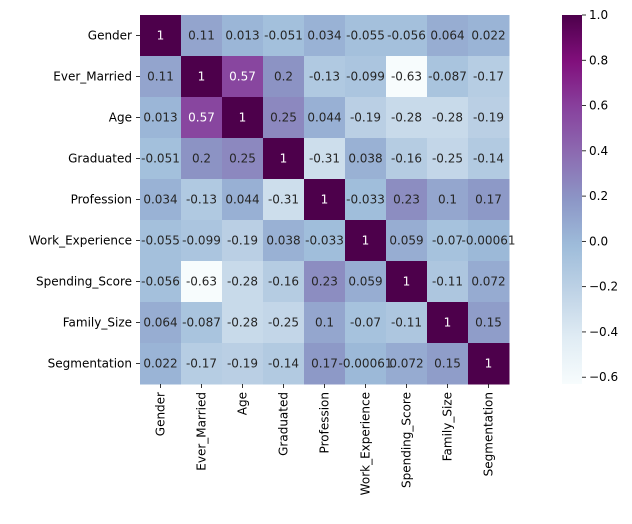  Describe the element at coordinates (242, 200) in the screenshot. I see `cell-value-label: 0.044` at that location.